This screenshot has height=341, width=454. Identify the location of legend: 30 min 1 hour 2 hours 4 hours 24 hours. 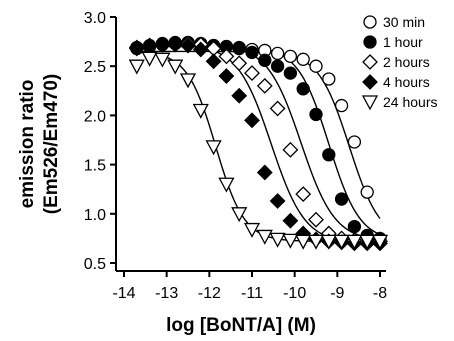
(399, 62).